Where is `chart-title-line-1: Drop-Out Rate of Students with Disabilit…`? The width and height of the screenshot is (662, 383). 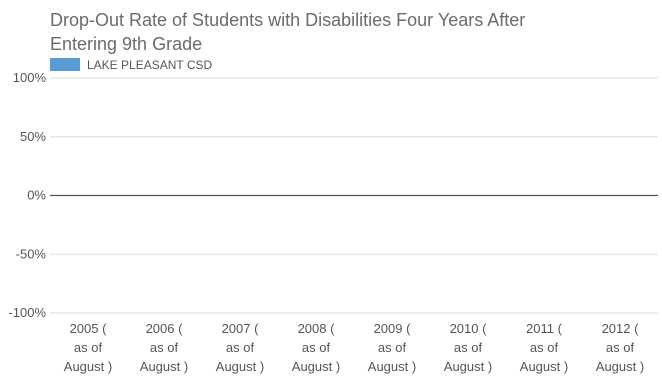 chart-title-line-1: Drop-Out Rate of Students with Disabilit… is located at coordinates (287, 20).